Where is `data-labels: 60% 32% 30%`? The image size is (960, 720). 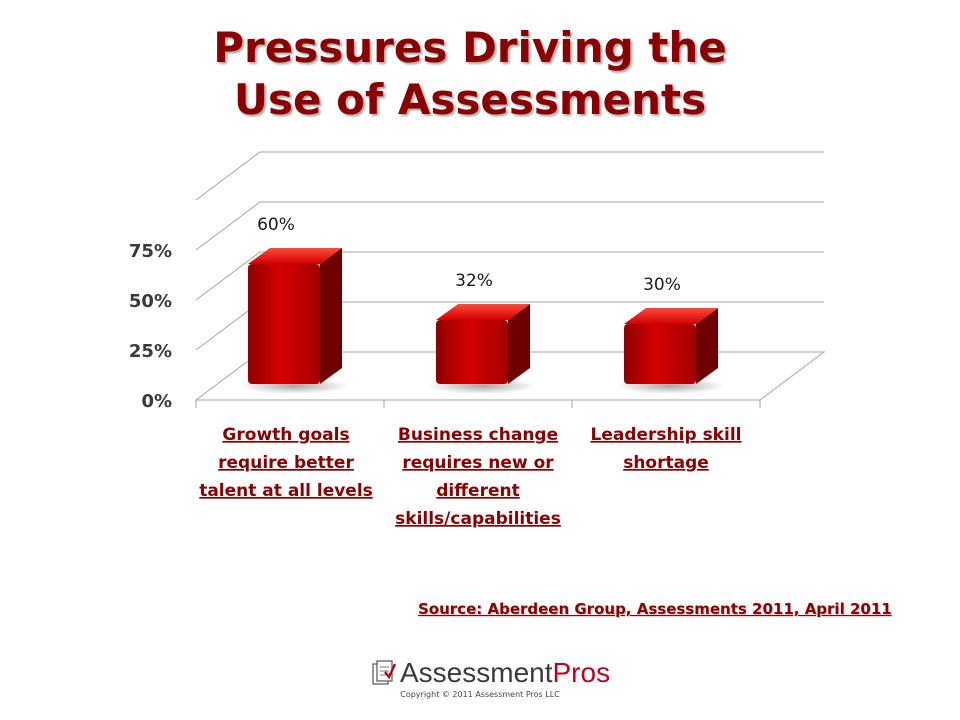 data-labels: 60% 32% 30% is located at coordinates (469, 255).